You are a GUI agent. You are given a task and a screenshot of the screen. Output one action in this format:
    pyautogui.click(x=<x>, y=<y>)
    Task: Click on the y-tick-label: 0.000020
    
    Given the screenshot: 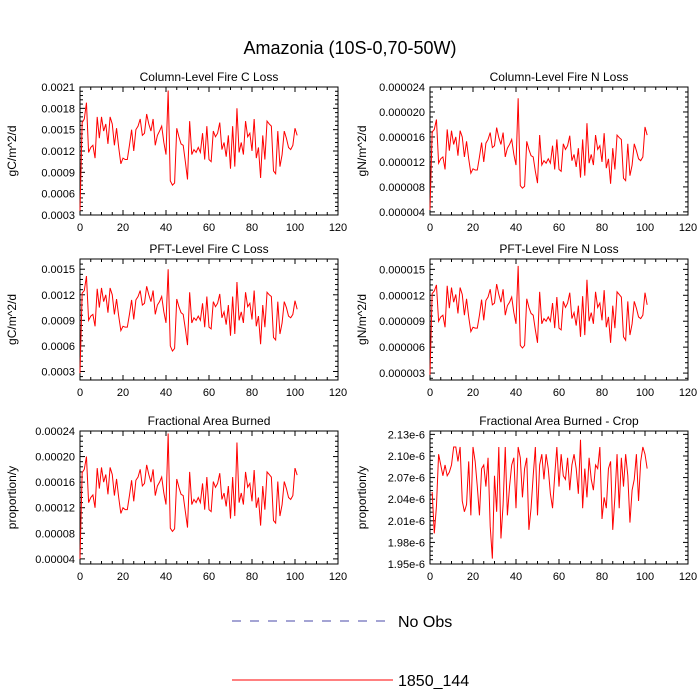 What is the action you would take?
    pyautogui.click(x=402, y=113)
    